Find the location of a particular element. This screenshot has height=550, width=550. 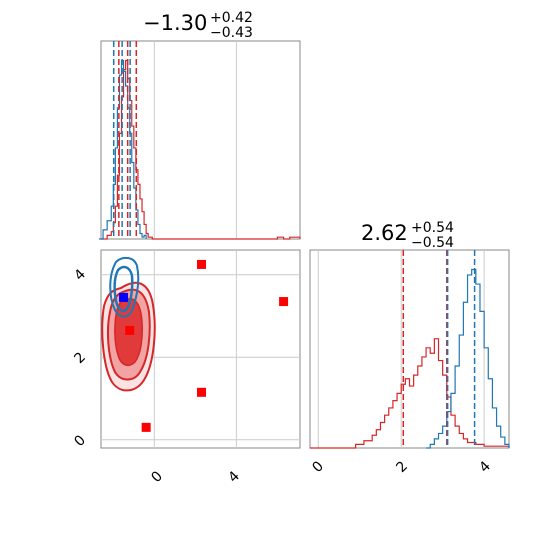

y-tick-label: 2 is located at coordinates (80, 358).